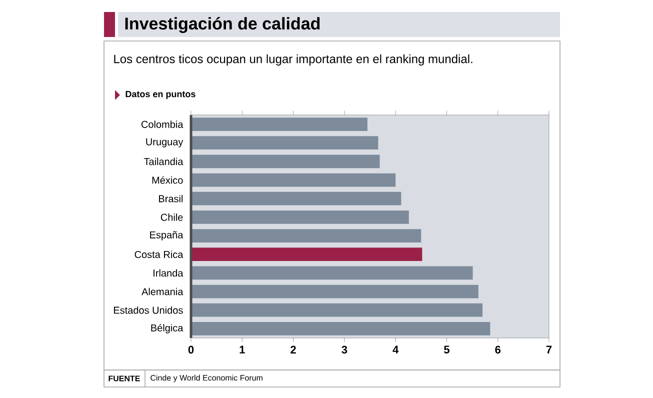  What do you see at coordinates (206, 378) in the screenshot?
I see `text: Cinde y World Economic Forum` at bounding box center [206, 378].